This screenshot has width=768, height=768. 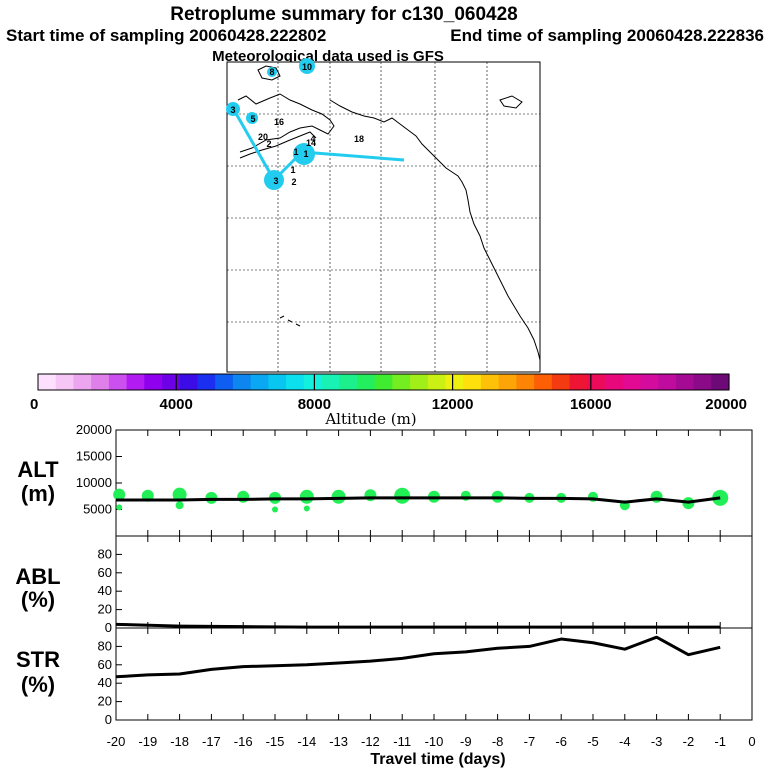 I want to click on x-tick-label: -1, so click(x=720, y=741).